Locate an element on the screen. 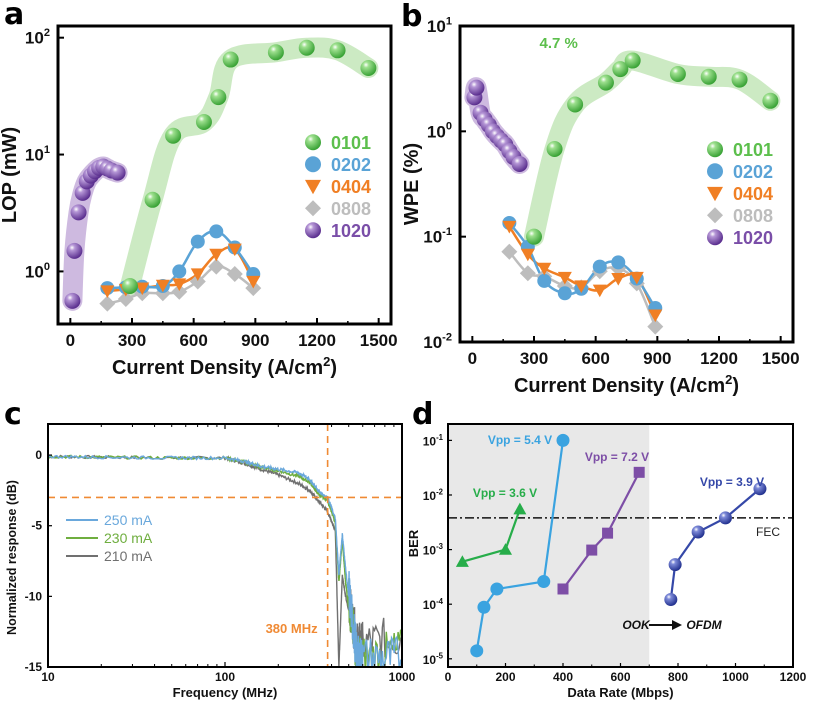  legend-label-0404: 0404 is located at coordinates (753, 194).